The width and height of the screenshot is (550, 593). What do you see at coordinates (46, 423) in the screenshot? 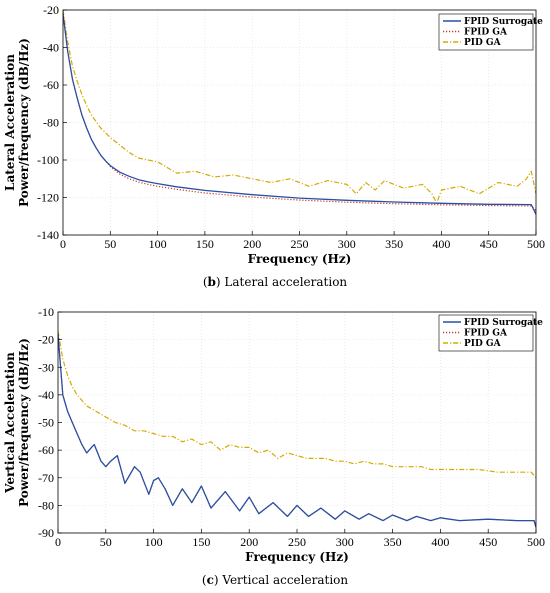
I see `y-tick-label: -50` at bounding box center [46, 423].